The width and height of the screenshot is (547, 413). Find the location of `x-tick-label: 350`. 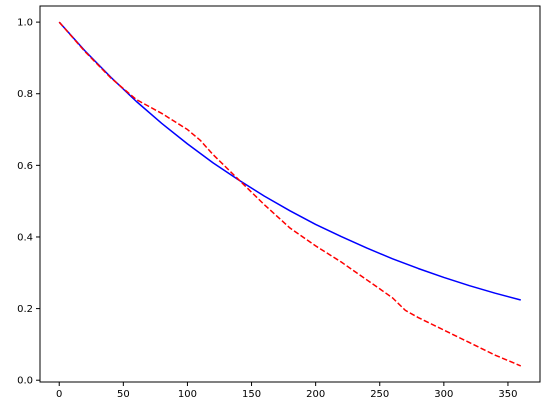

x-tick-label: 350 is located at coordinates (507, 394).